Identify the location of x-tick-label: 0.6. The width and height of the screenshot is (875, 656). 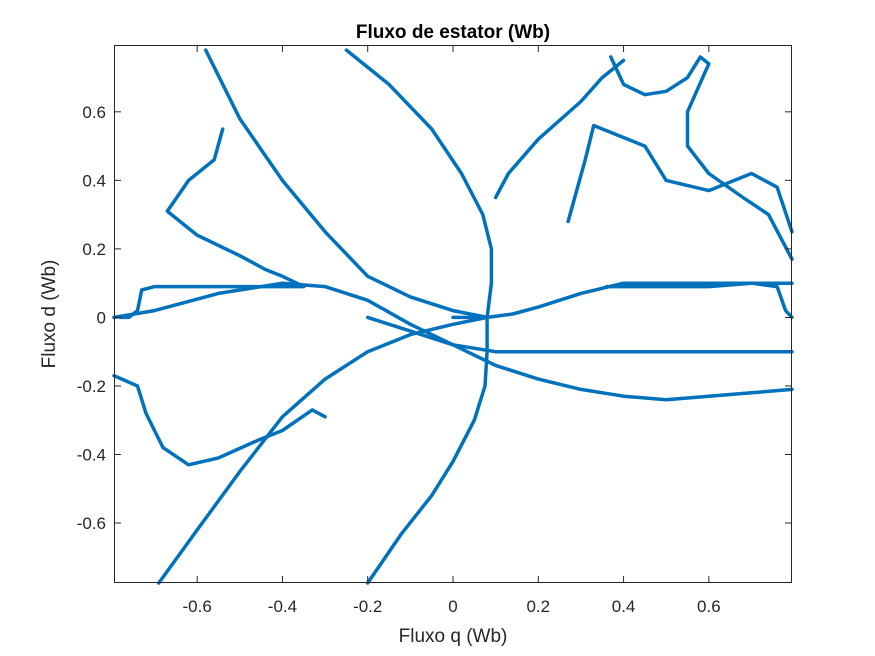
(709, 606).